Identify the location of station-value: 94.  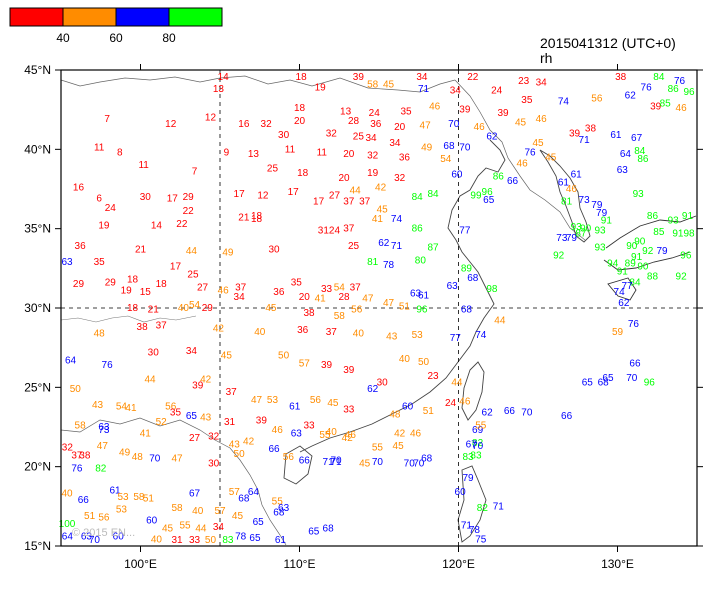
(613, 264).